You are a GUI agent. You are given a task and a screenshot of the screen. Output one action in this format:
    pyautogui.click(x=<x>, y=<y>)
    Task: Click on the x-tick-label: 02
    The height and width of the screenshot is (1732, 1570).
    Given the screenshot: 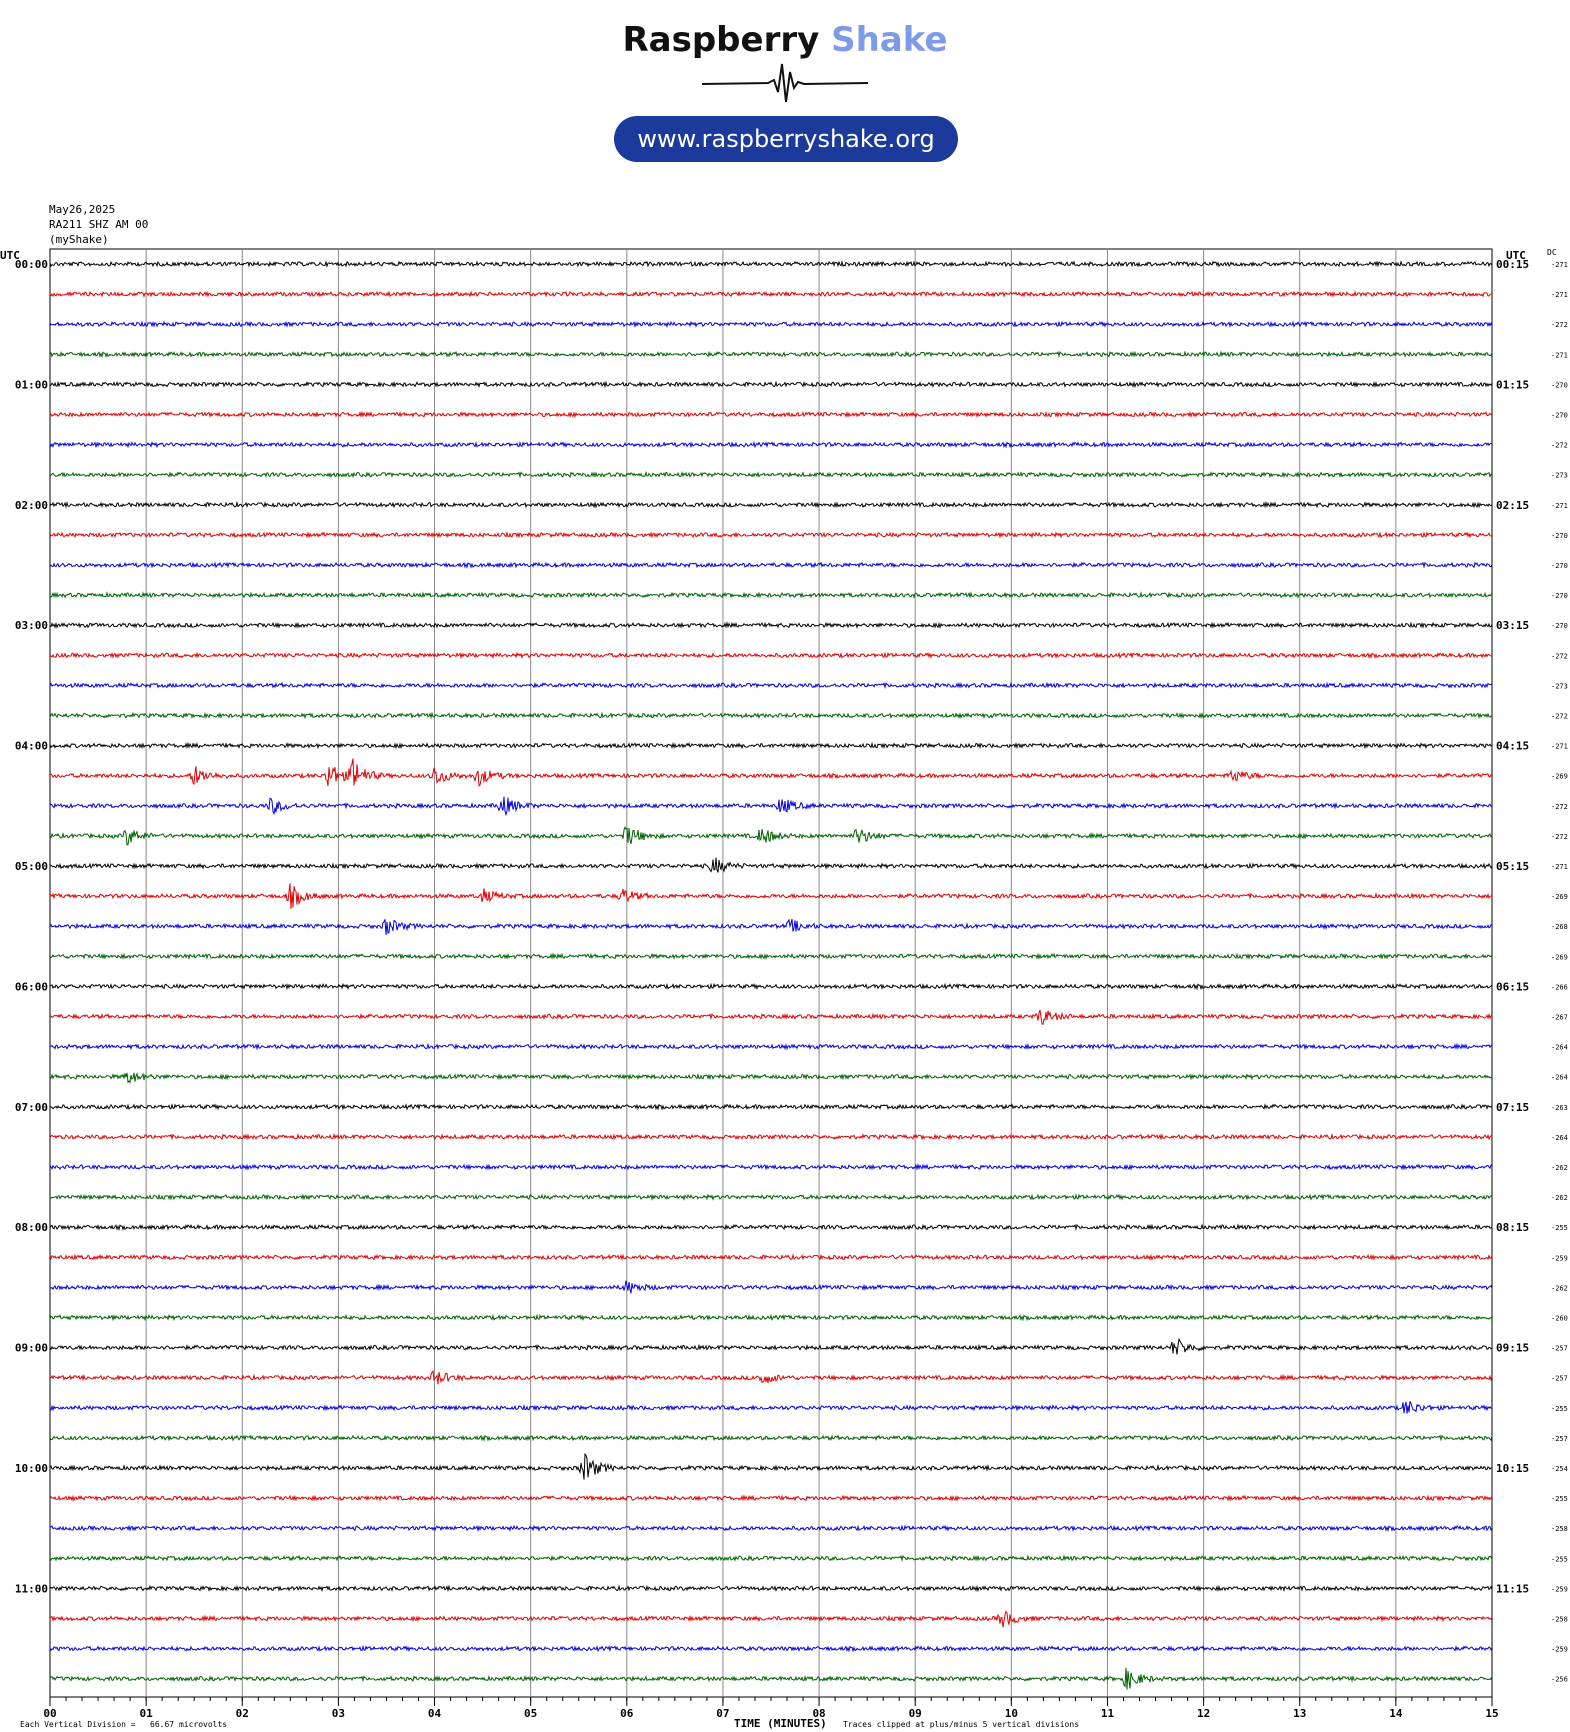 What is the action you would take?
    pyautogui.click(x=242, y=1713)
    